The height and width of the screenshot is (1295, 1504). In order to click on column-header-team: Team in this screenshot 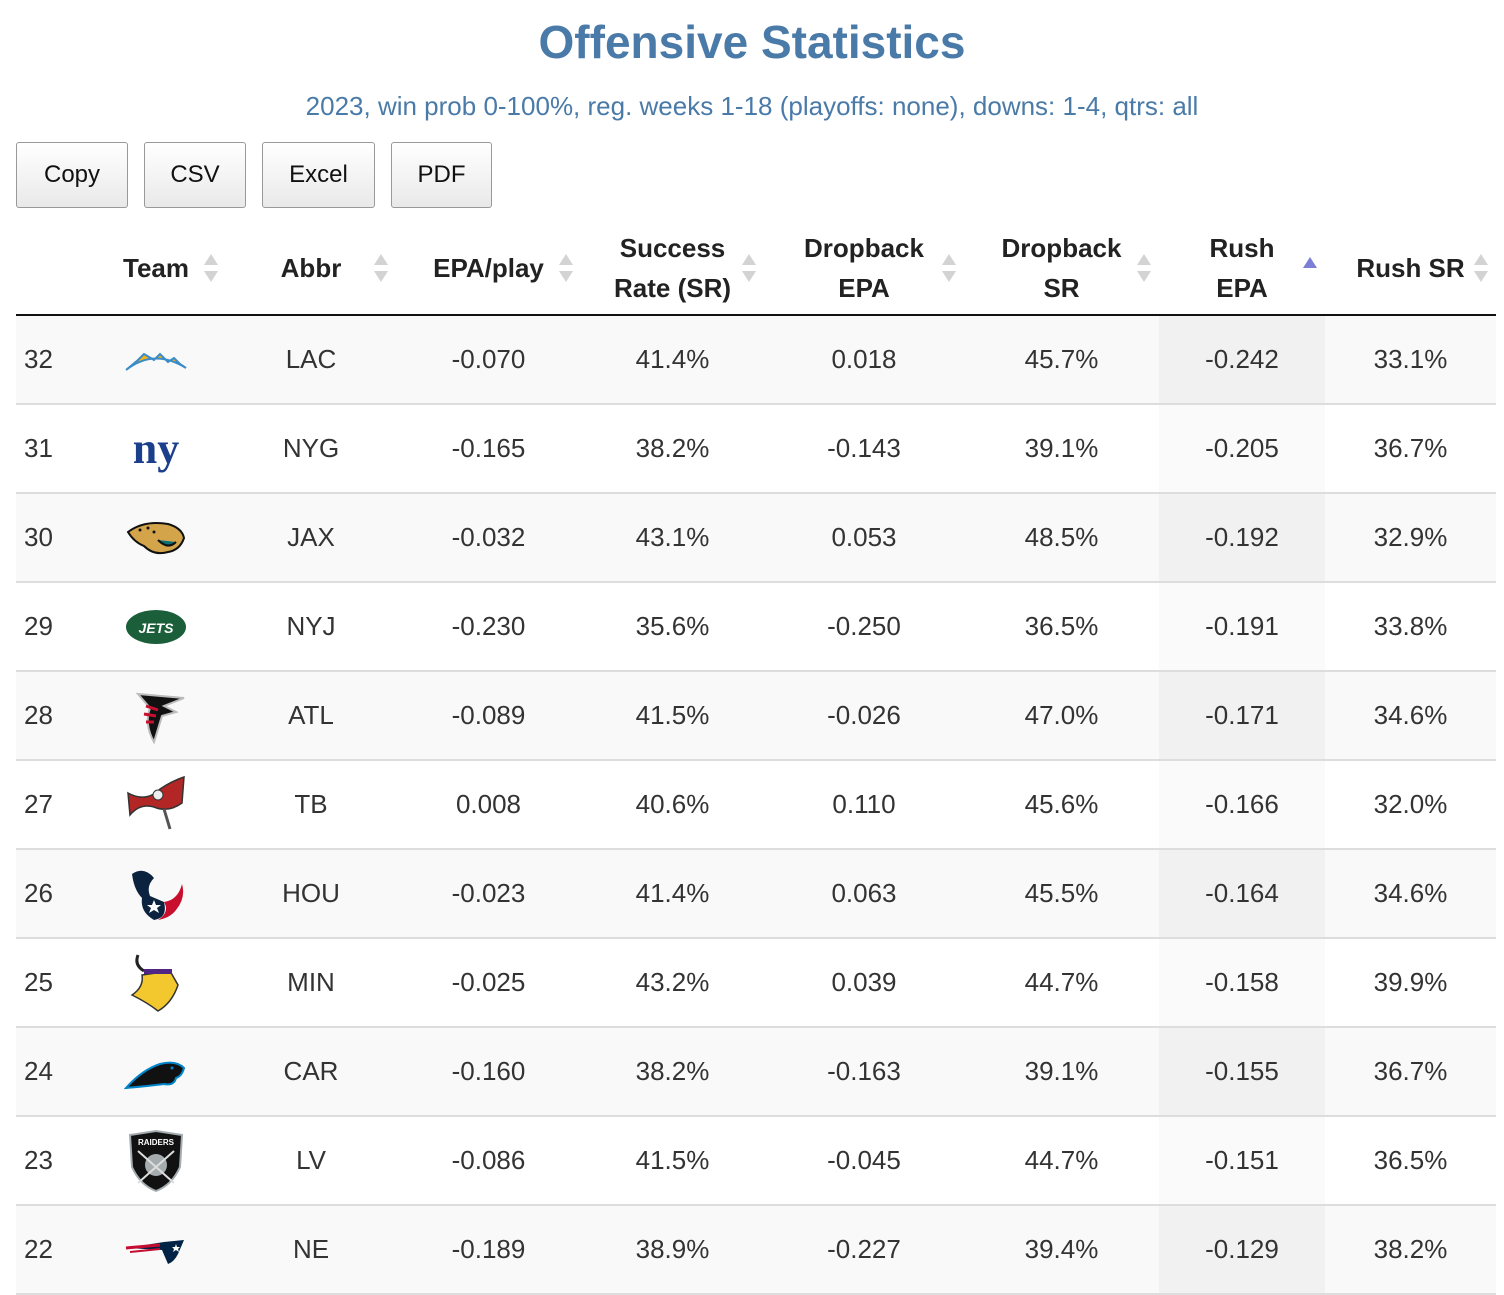, I will do `click(156, 269)`.